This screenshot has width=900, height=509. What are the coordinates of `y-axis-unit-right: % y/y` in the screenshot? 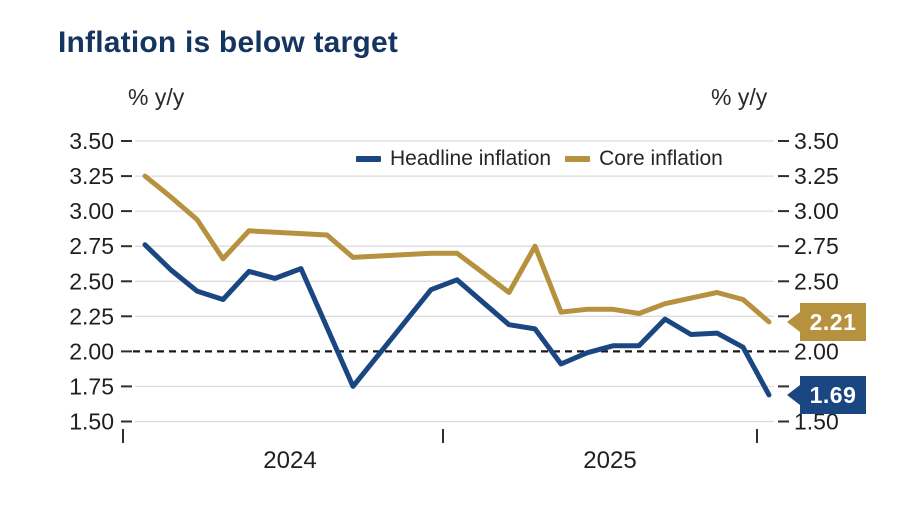 It's located at (739, 97).